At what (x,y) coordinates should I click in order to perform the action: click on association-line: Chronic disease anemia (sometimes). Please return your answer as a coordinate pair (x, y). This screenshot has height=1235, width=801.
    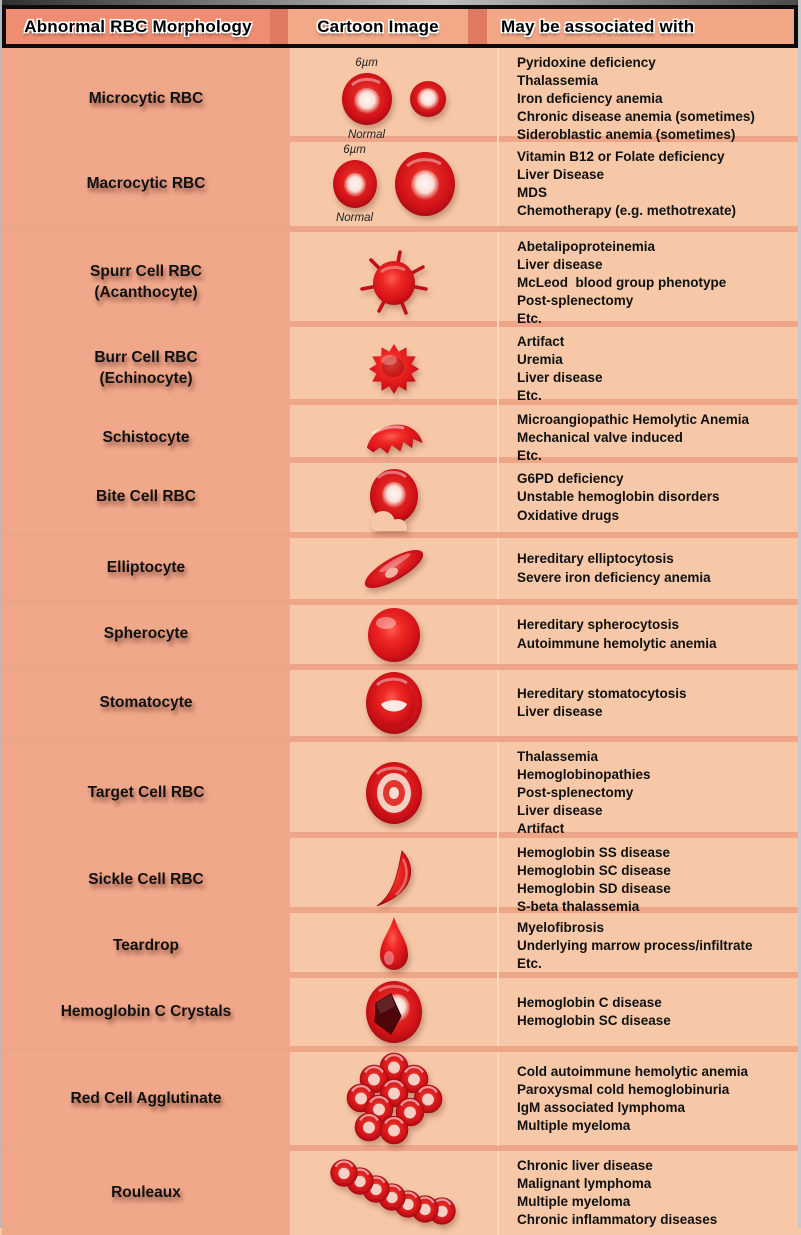
    Looking at the image, I should click on (636, 117).